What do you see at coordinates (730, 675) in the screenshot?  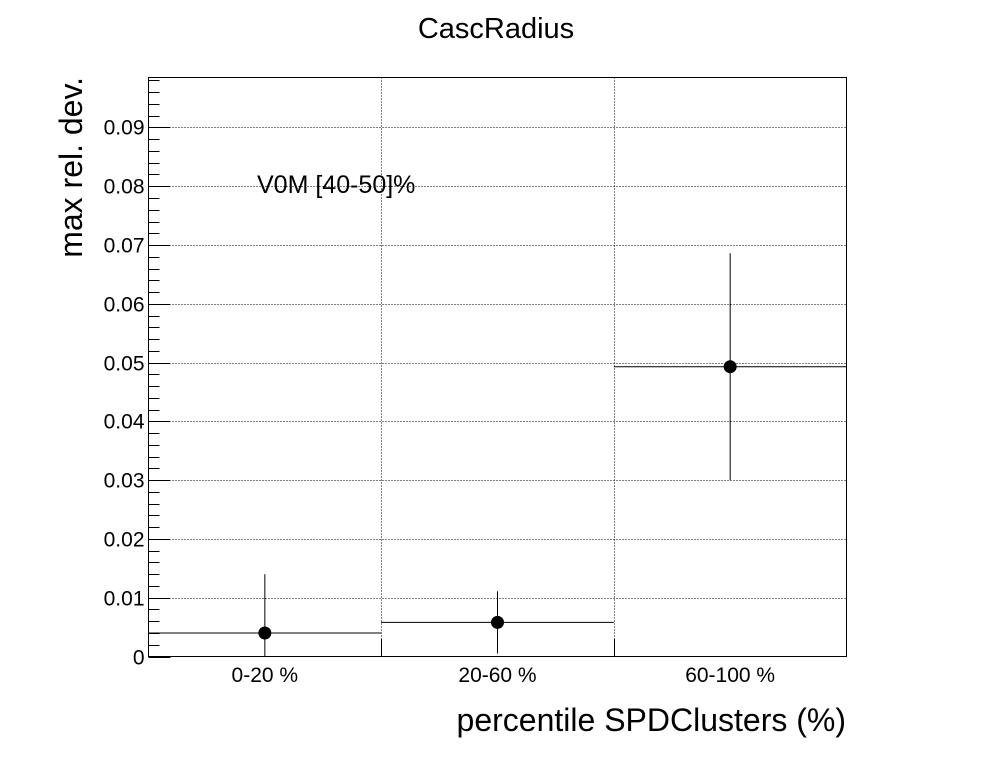 I see `x-category-label: 60-100 %` at bounding box center [730, 675].